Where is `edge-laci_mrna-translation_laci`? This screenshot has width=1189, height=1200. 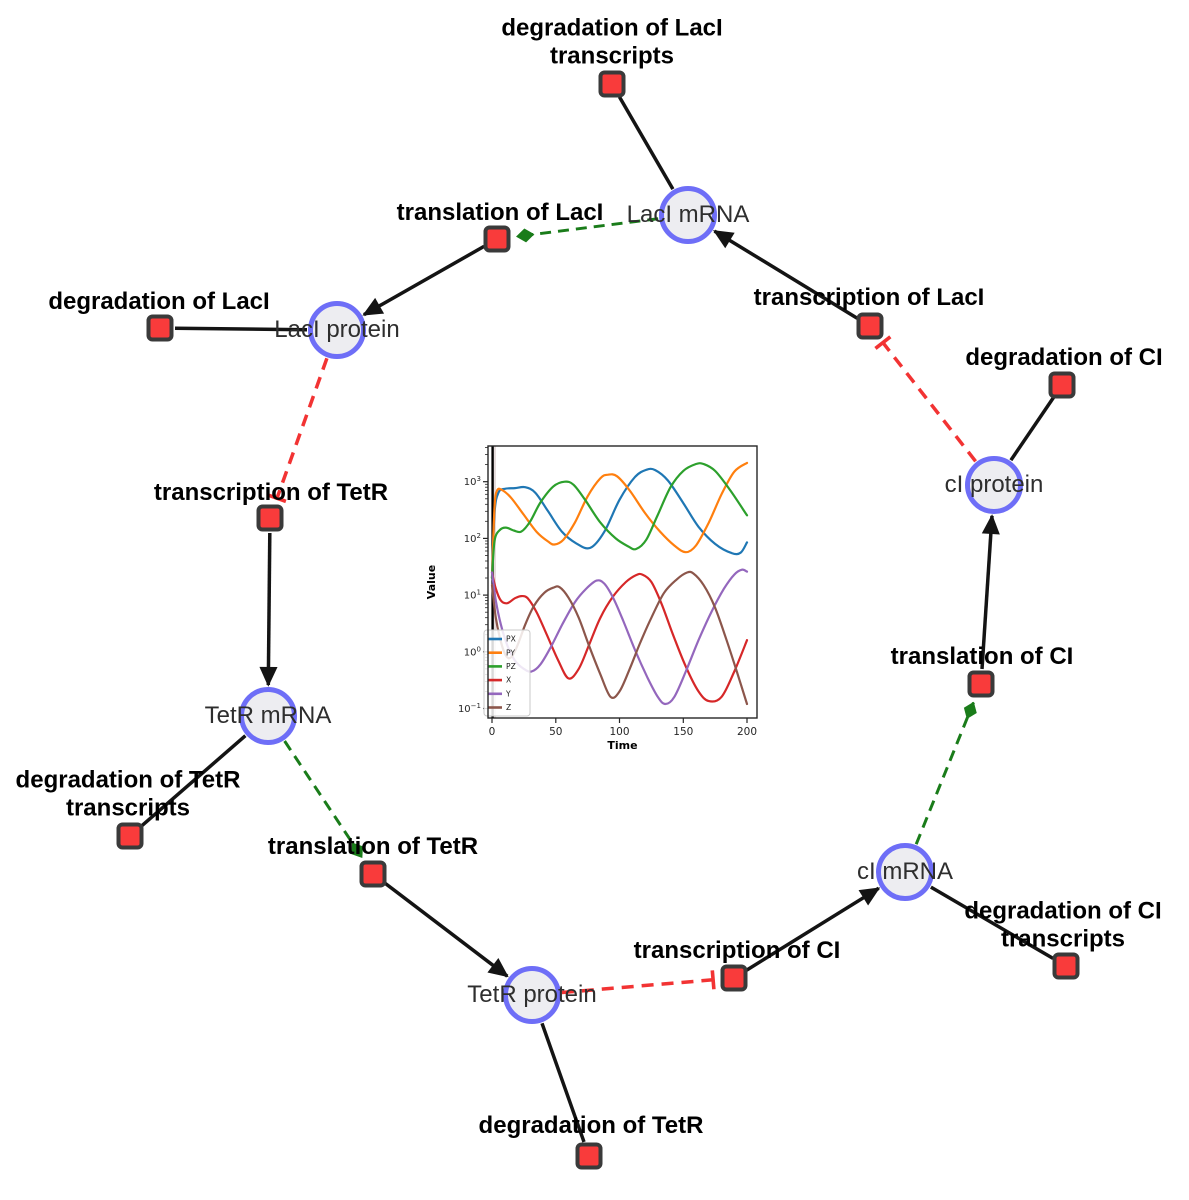
edge-laci_mrna-translation_laci is located at coordinates (587, 230).